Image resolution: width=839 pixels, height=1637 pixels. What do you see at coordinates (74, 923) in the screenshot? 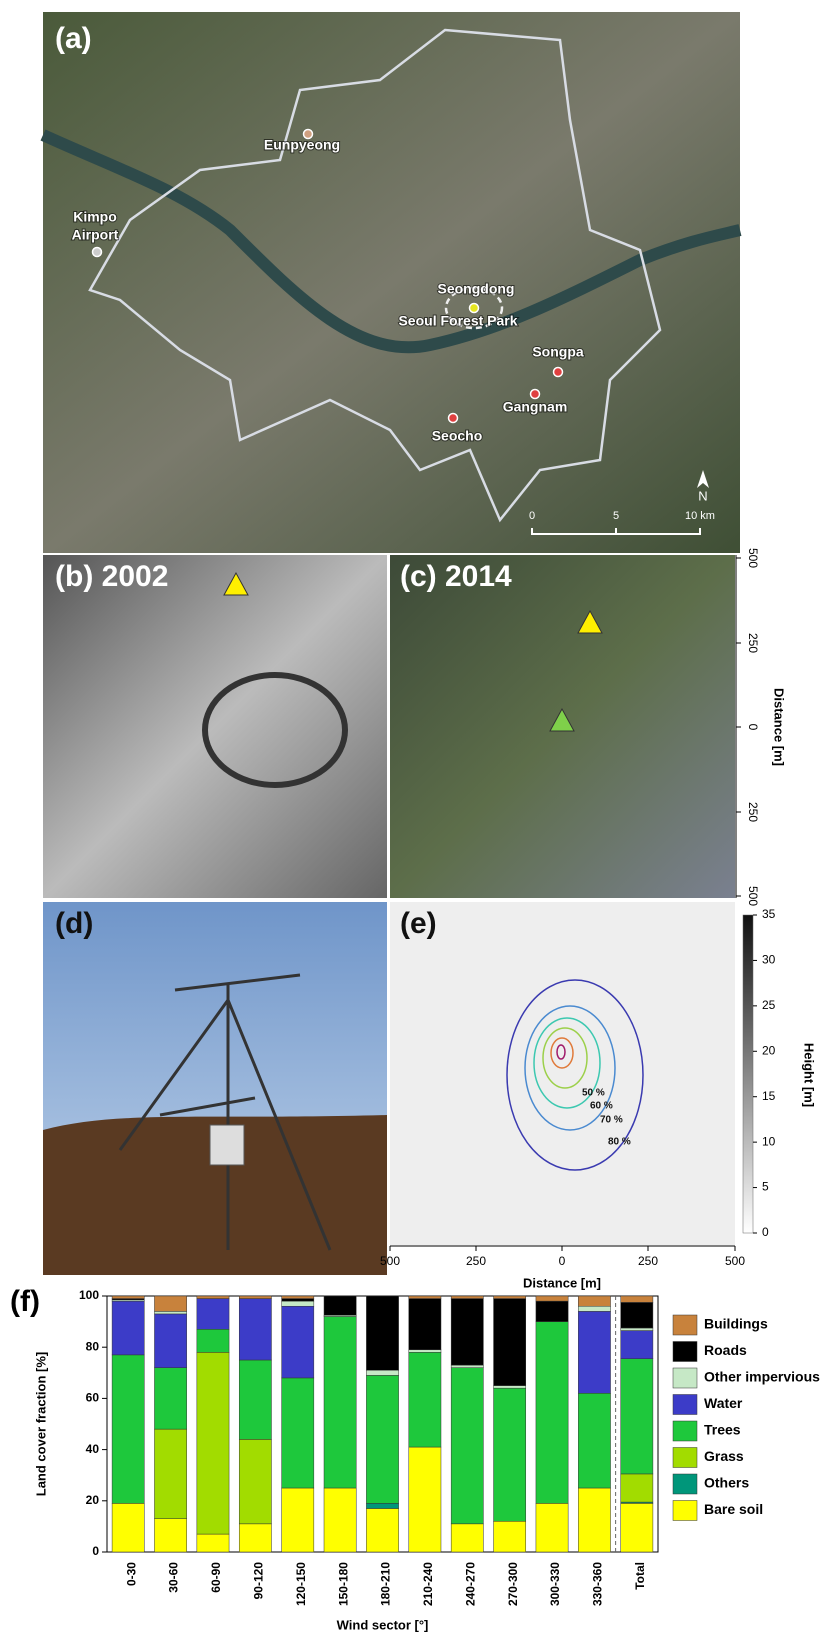
I see `panel-label: (d)` at bounding box center [74, 923].